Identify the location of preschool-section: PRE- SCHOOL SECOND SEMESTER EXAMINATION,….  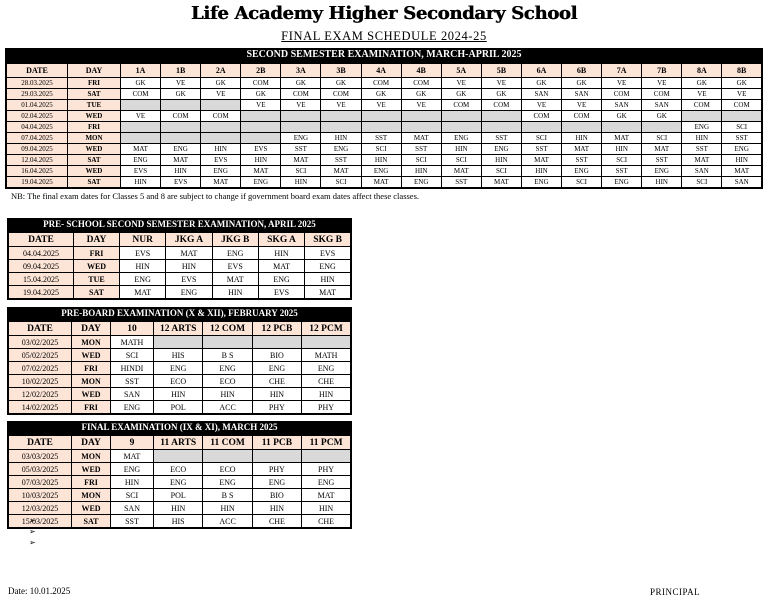
(179, 259).